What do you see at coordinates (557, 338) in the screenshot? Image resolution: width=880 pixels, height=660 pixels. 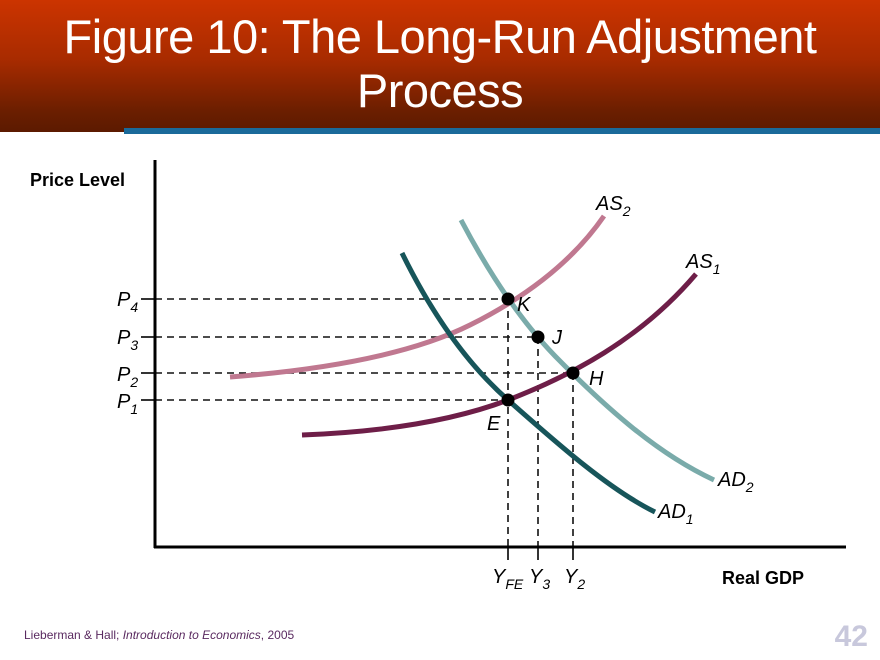 I see `label-point-j: J` at bounding box center [557, 338].